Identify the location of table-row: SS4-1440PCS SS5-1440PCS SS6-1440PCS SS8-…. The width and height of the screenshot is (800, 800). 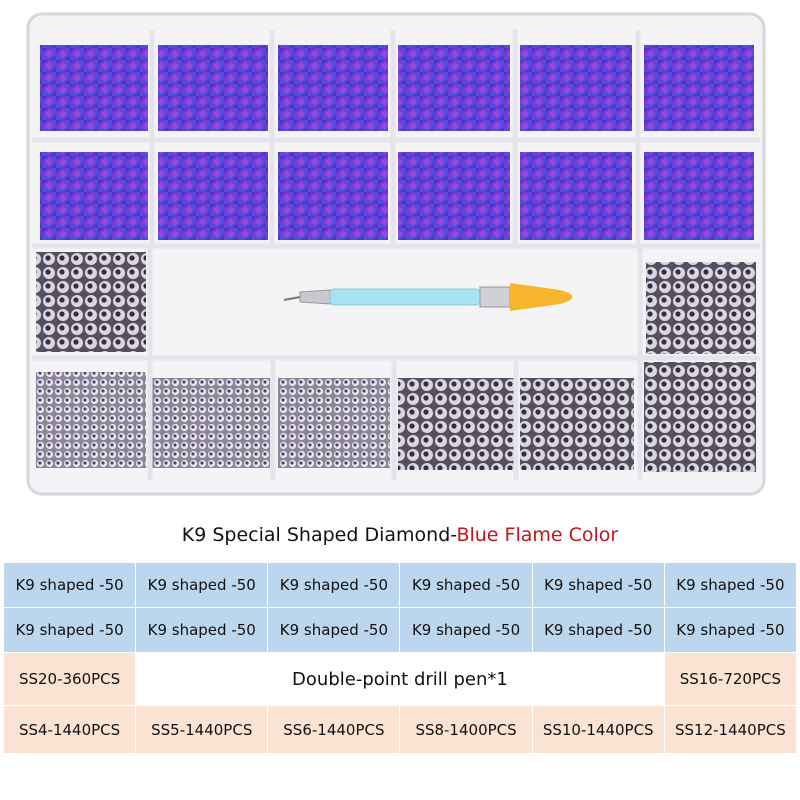
(400, 729).